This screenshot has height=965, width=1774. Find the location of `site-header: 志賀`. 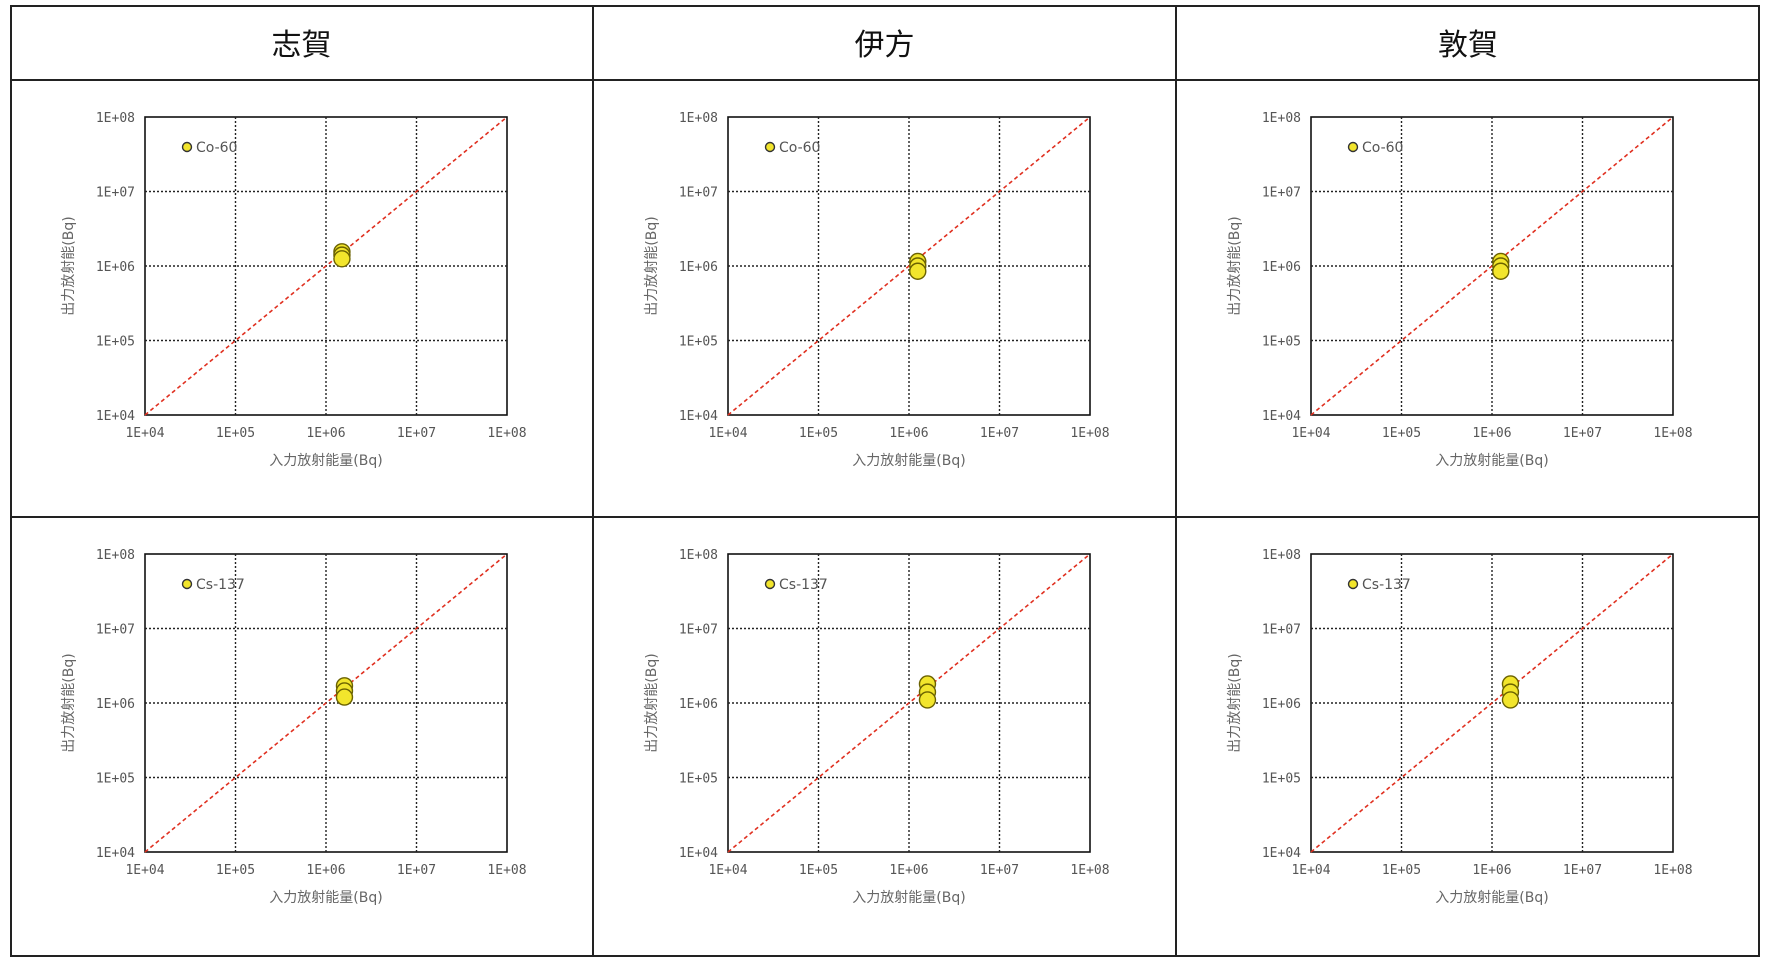

site-header: 志賀 is located at coordinates (302, 45).